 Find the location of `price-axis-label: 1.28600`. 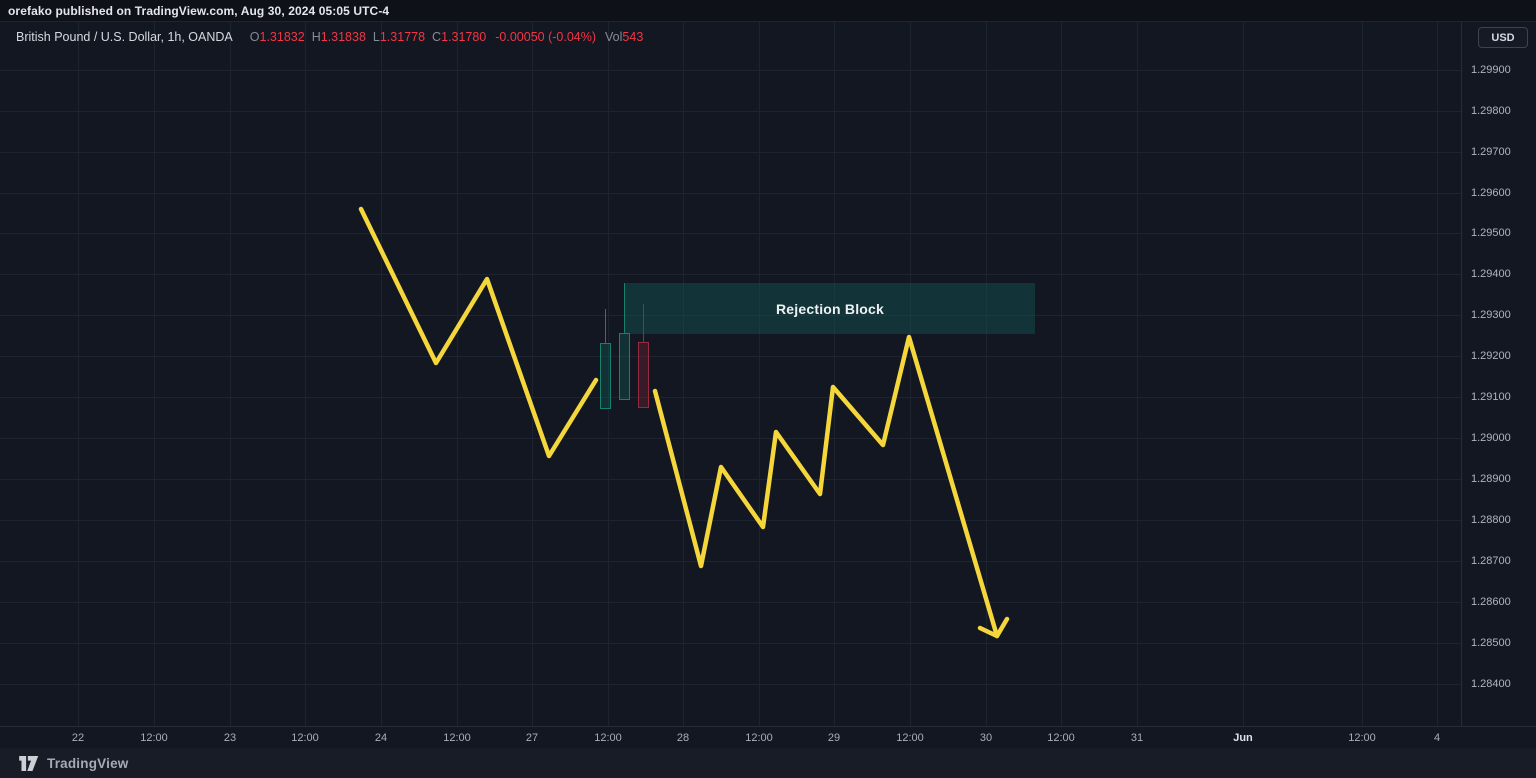

price-axis-label: 1.28600 is located at coordinates (1491, 602).